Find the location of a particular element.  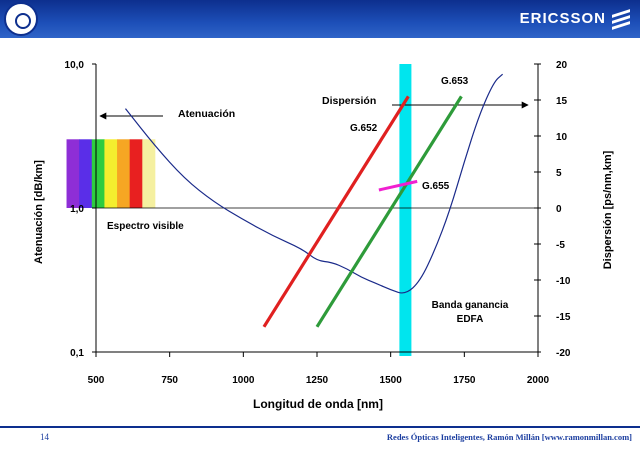

label-g652: G.652 is located at coordinates (364, 128).